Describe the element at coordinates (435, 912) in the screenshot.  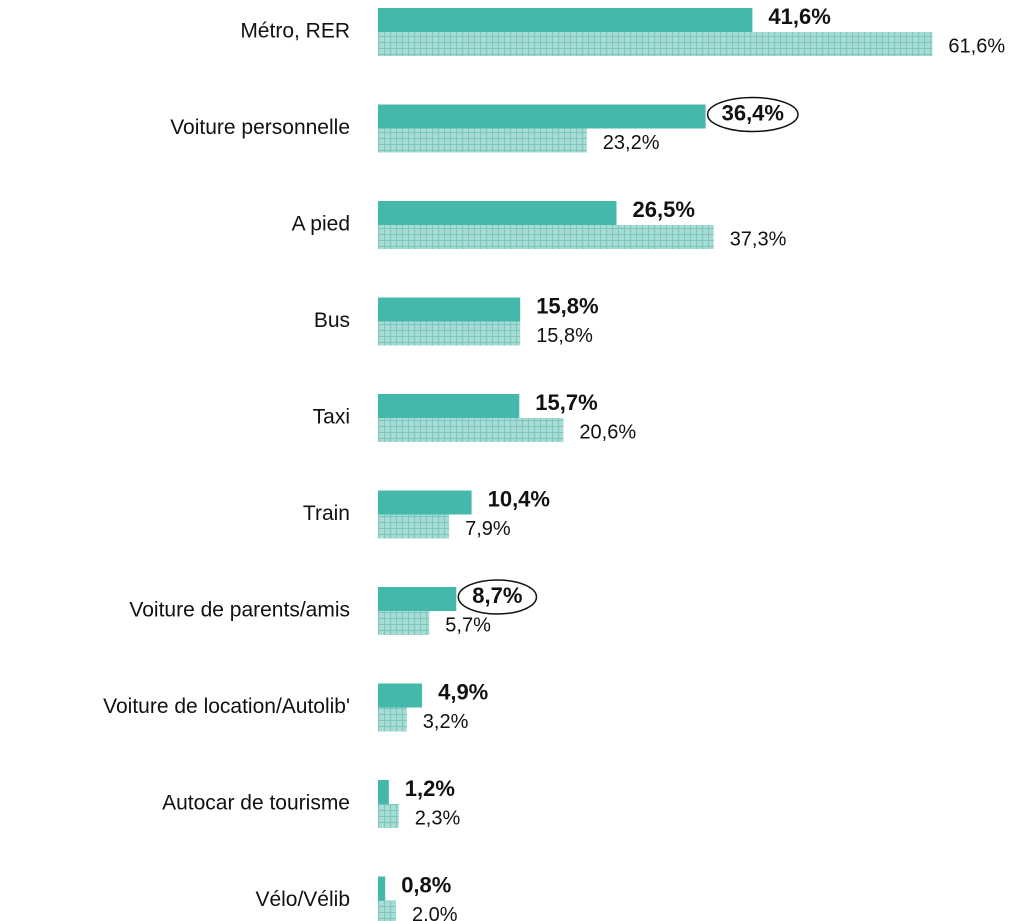
I see `value-label: 2,0%` at that location.